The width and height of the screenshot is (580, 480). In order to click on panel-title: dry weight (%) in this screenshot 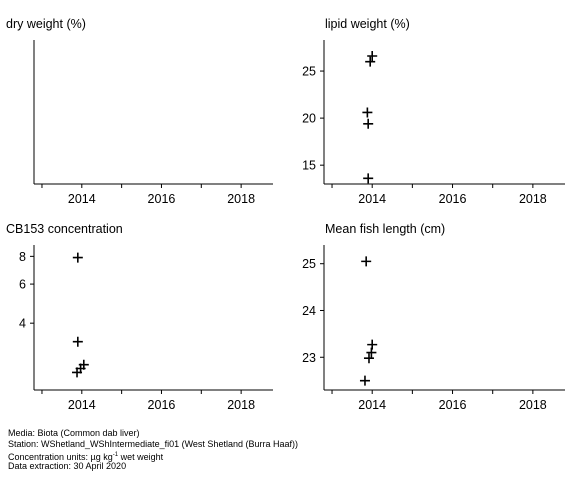, I will do `click(46, 24)`.